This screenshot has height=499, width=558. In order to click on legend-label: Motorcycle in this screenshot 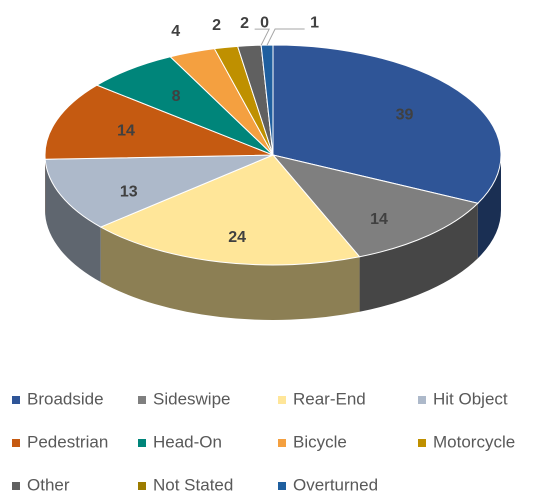, I will do `click(474, 441)`.